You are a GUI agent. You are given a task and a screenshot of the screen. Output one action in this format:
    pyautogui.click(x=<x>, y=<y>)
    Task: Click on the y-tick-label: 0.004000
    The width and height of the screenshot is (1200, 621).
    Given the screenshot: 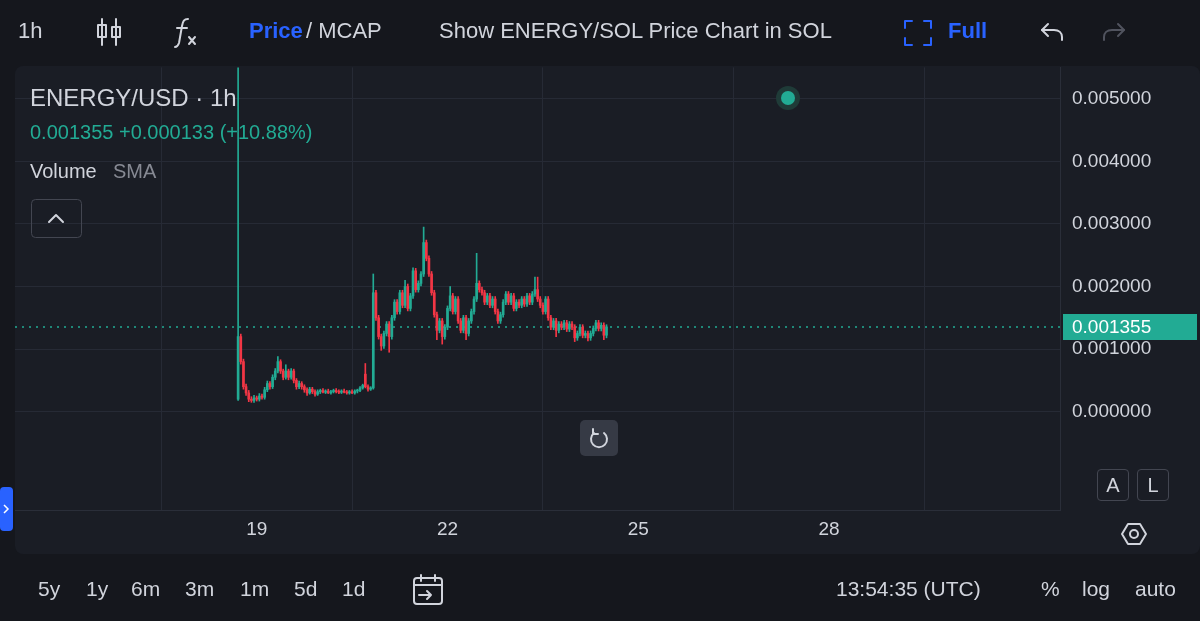 What is the action you would take?
    pyautogui.click(x=1112, y=160)
    